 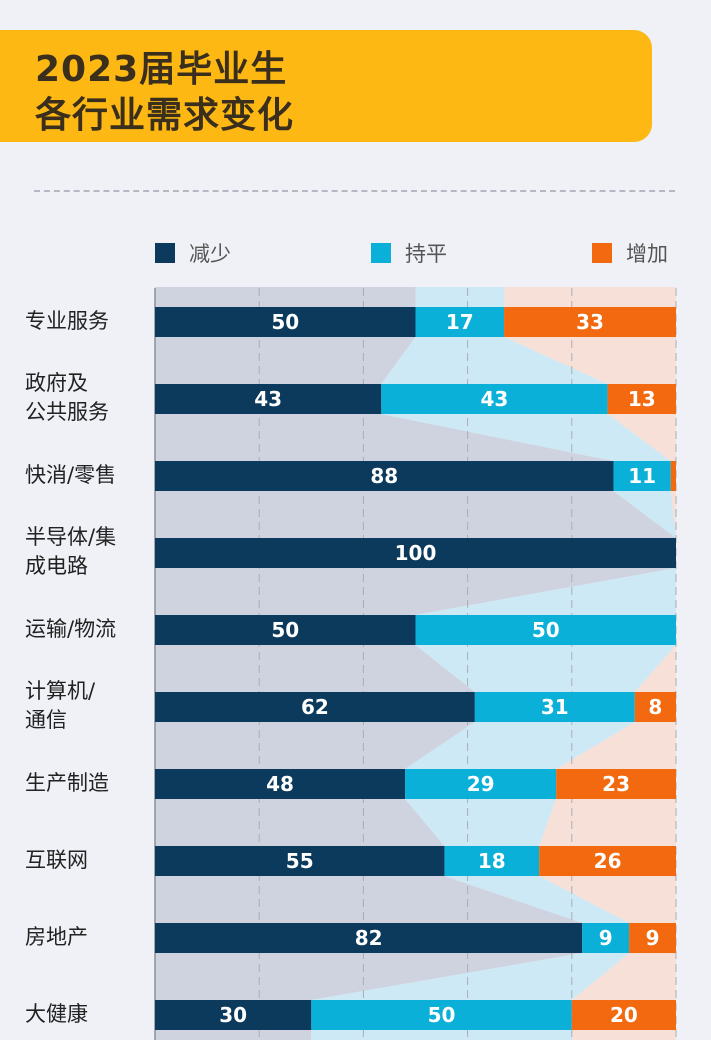 I want to click on legend-decrease: 减少, so click(x=193, y=253).